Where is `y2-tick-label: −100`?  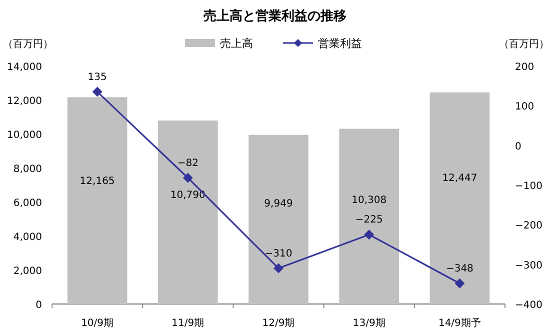
y2-tick-label: −100 is located at coordinates (528, 186).